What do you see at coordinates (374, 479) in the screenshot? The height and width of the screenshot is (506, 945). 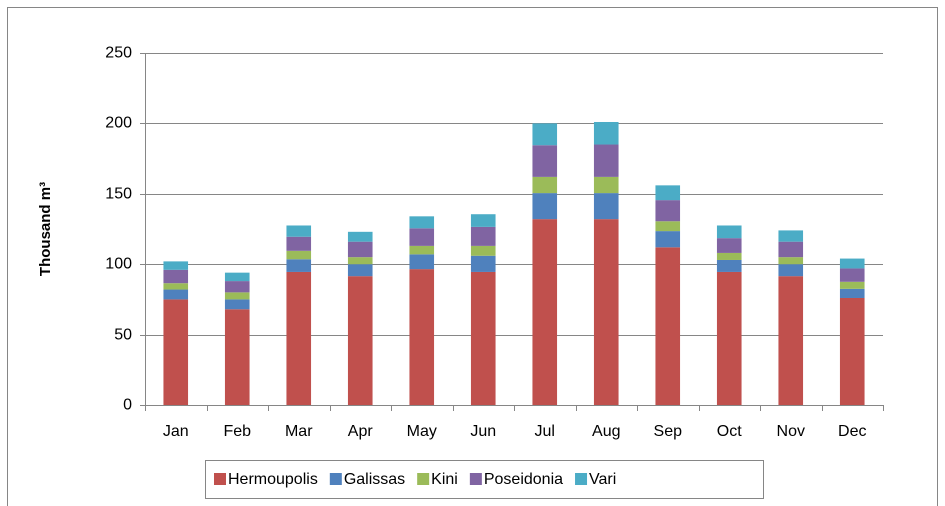 I see `legend-label: Galissas` at bounding box center [374, 479].